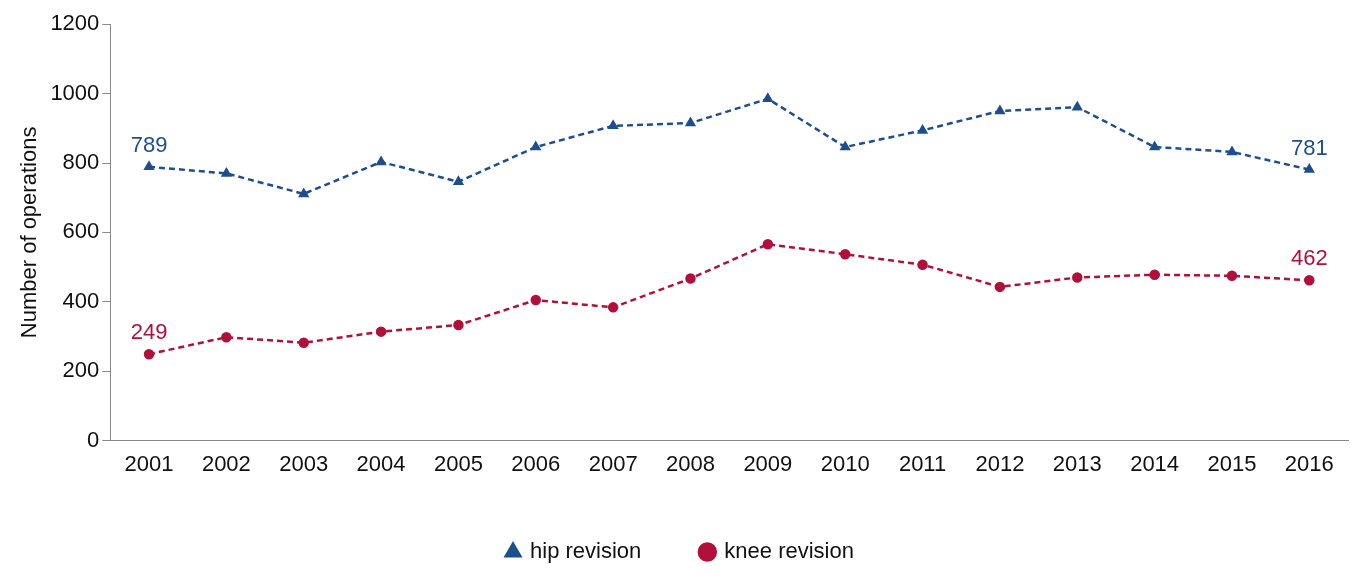 Image resolution: width=1371 pixels, height=581 pixels. I want to click on x-tick-label: 2014, so click(1155, 463).